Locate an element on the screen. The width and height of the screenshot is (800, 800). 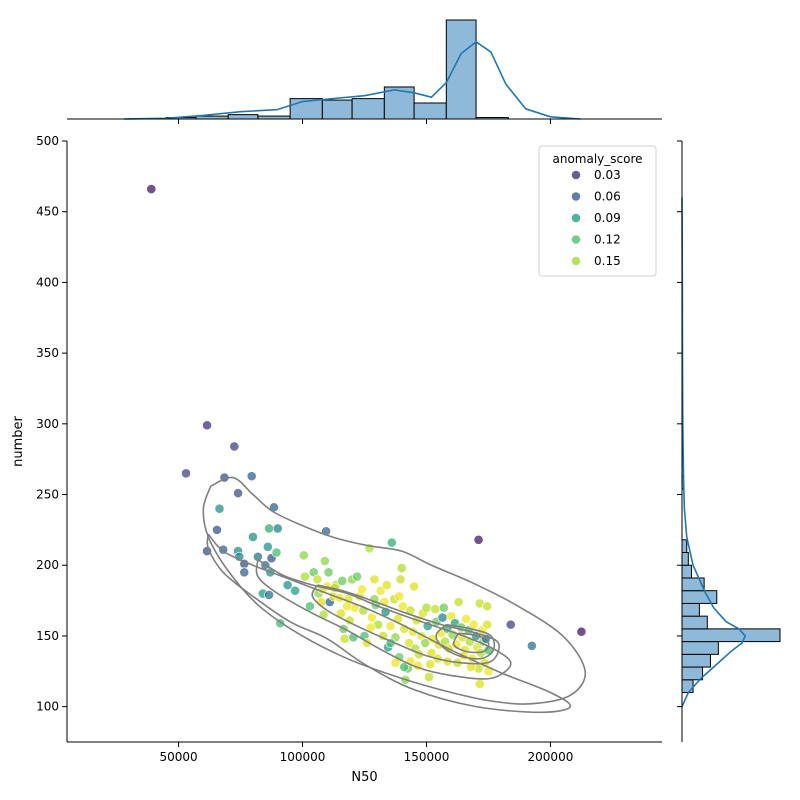
legend-title: anomaly_score is located at coordinates (597, 159).